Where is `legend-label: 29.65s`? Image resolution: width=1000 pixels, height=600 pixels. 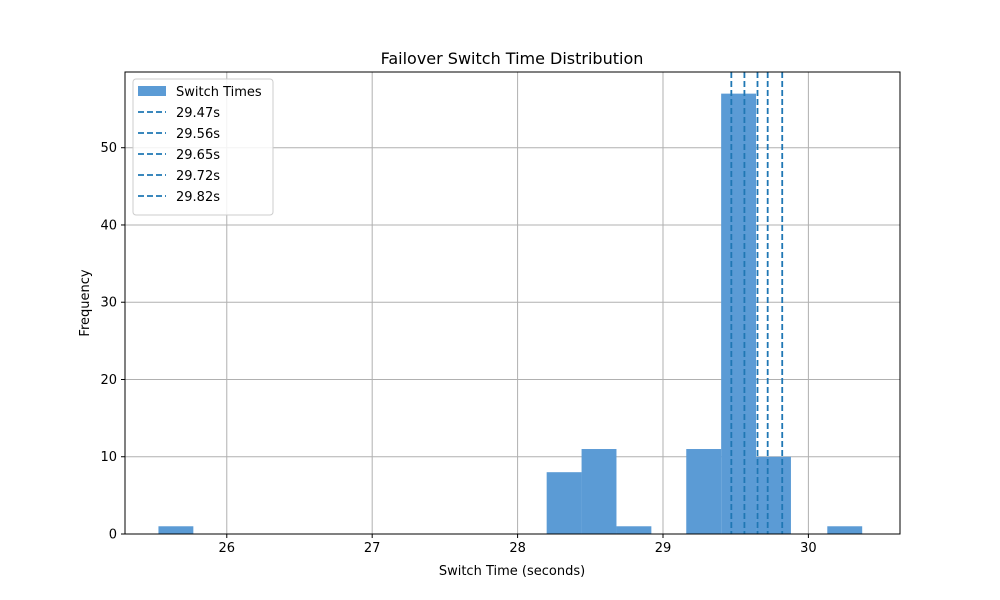 legend-label: 29.65s is located at coordinates (198, 155).